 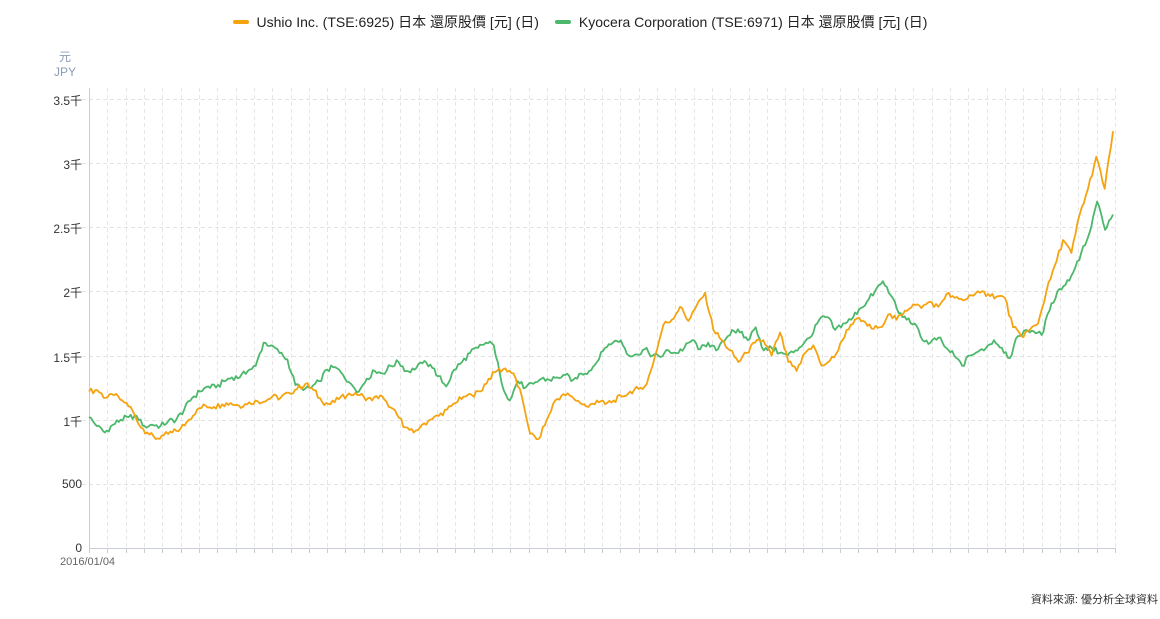 What do you see at coordinates (88, 562) in the screenshot?
I see `x-axis-start-label: 2016/01/04` at bounding box center [88, 562].